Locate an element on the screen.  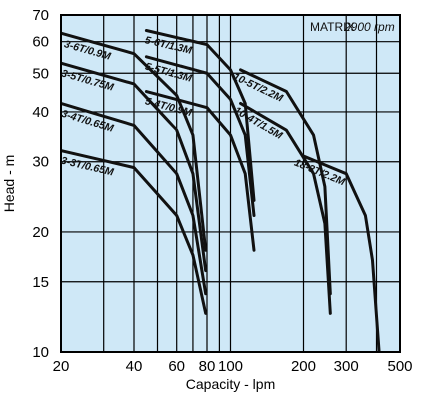
x-tick-label: 40 is located at coordinates (134, 366).